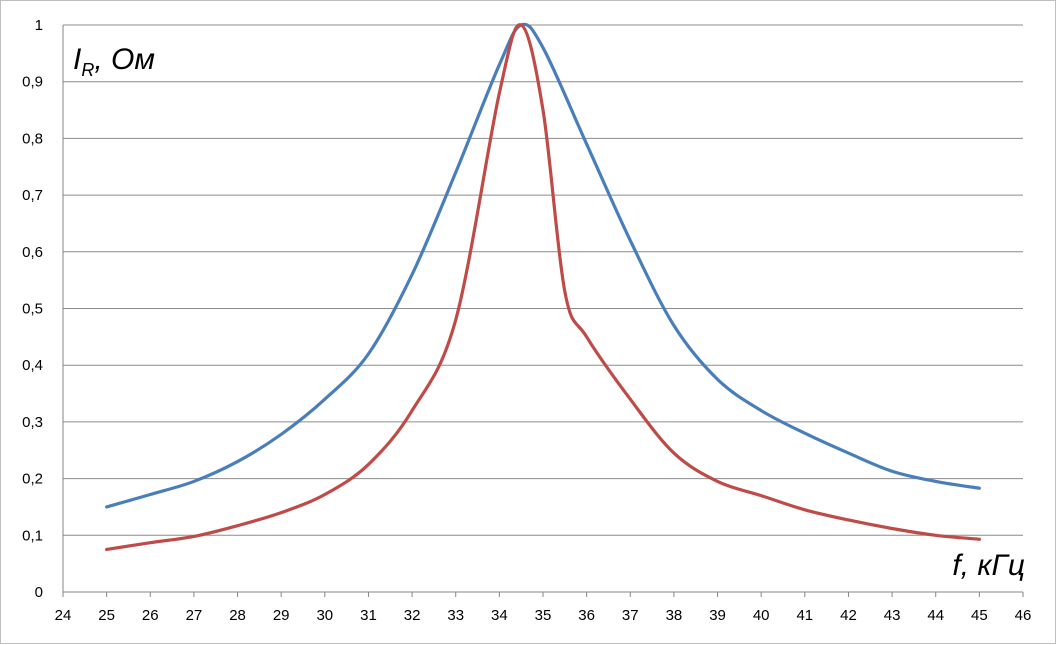 The image size is (1056, 645). I want to click on y-axis-title-subscript: R, so click(87, 70).